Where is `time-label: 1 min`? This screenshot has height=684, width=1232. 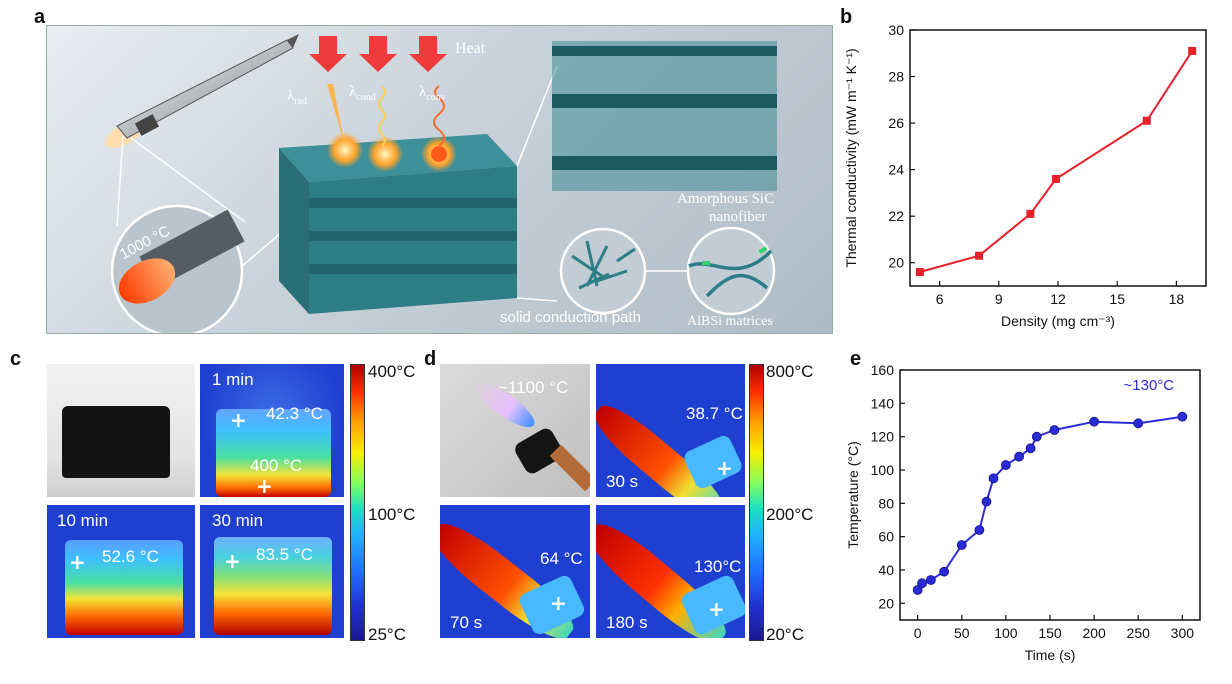 time-label: 1 min is located at coordinates (233, 379).